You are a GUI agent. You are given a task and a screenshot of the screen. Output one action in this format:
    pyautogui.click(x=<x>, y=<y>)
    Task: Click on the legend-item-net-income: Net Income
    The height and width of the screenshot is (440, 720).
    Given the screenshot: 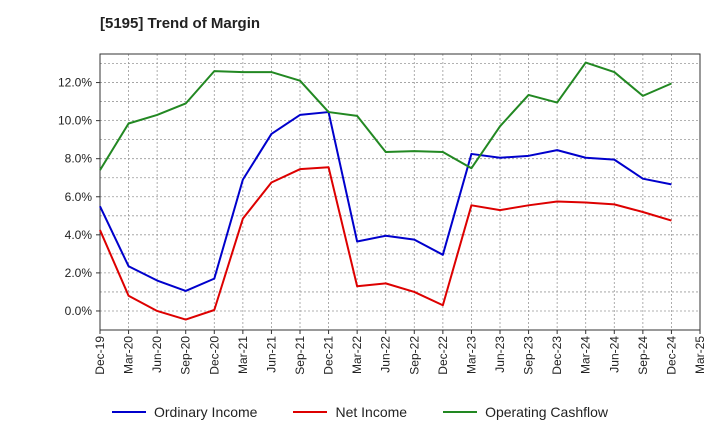 What is the action you would take?
    pyautogui.click(x=350, y=412)
    